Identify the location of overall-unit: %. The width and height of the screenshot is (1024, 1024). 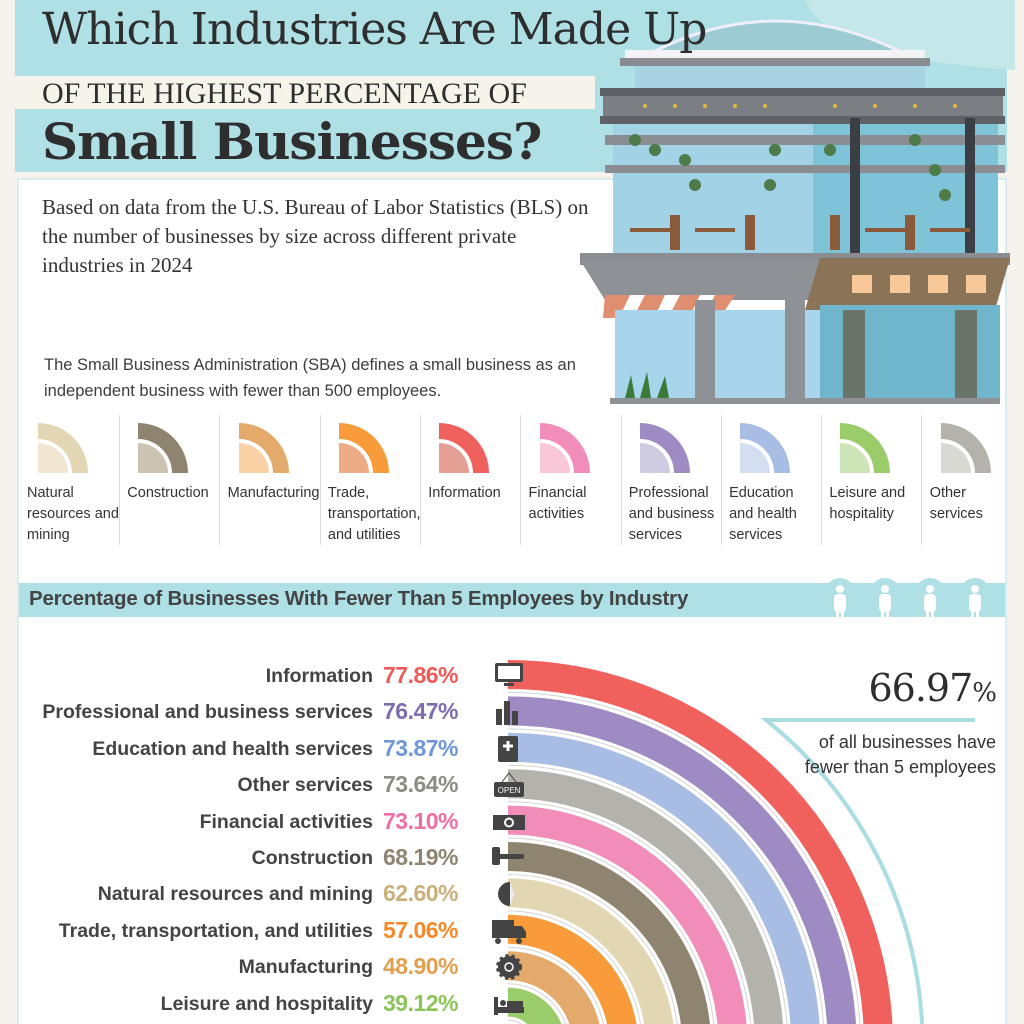
(984, 693).